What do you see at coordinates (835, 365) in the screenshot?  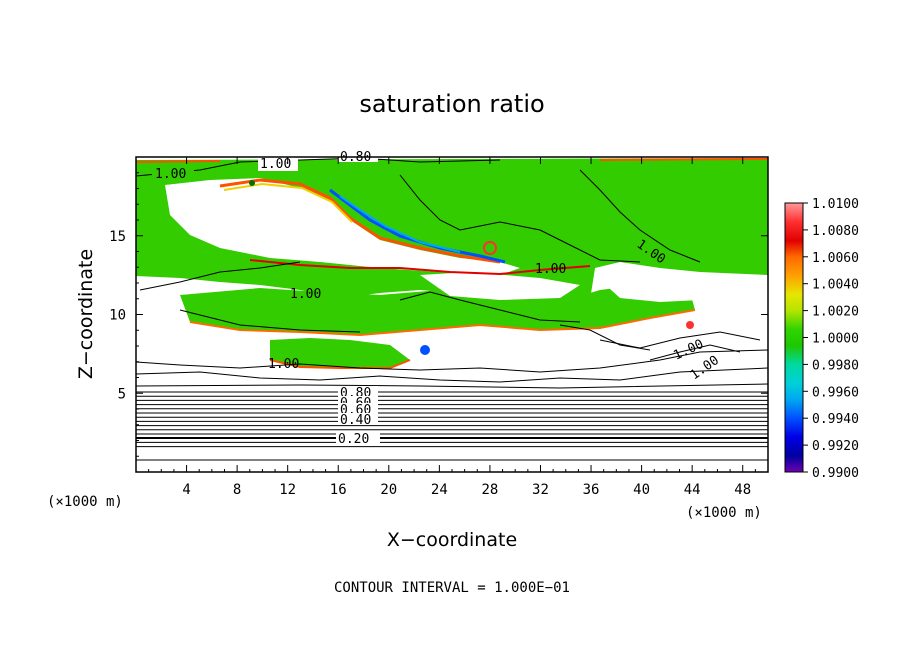 I see `colorbar-label: 0.9980` at bounding box center [835, 365].